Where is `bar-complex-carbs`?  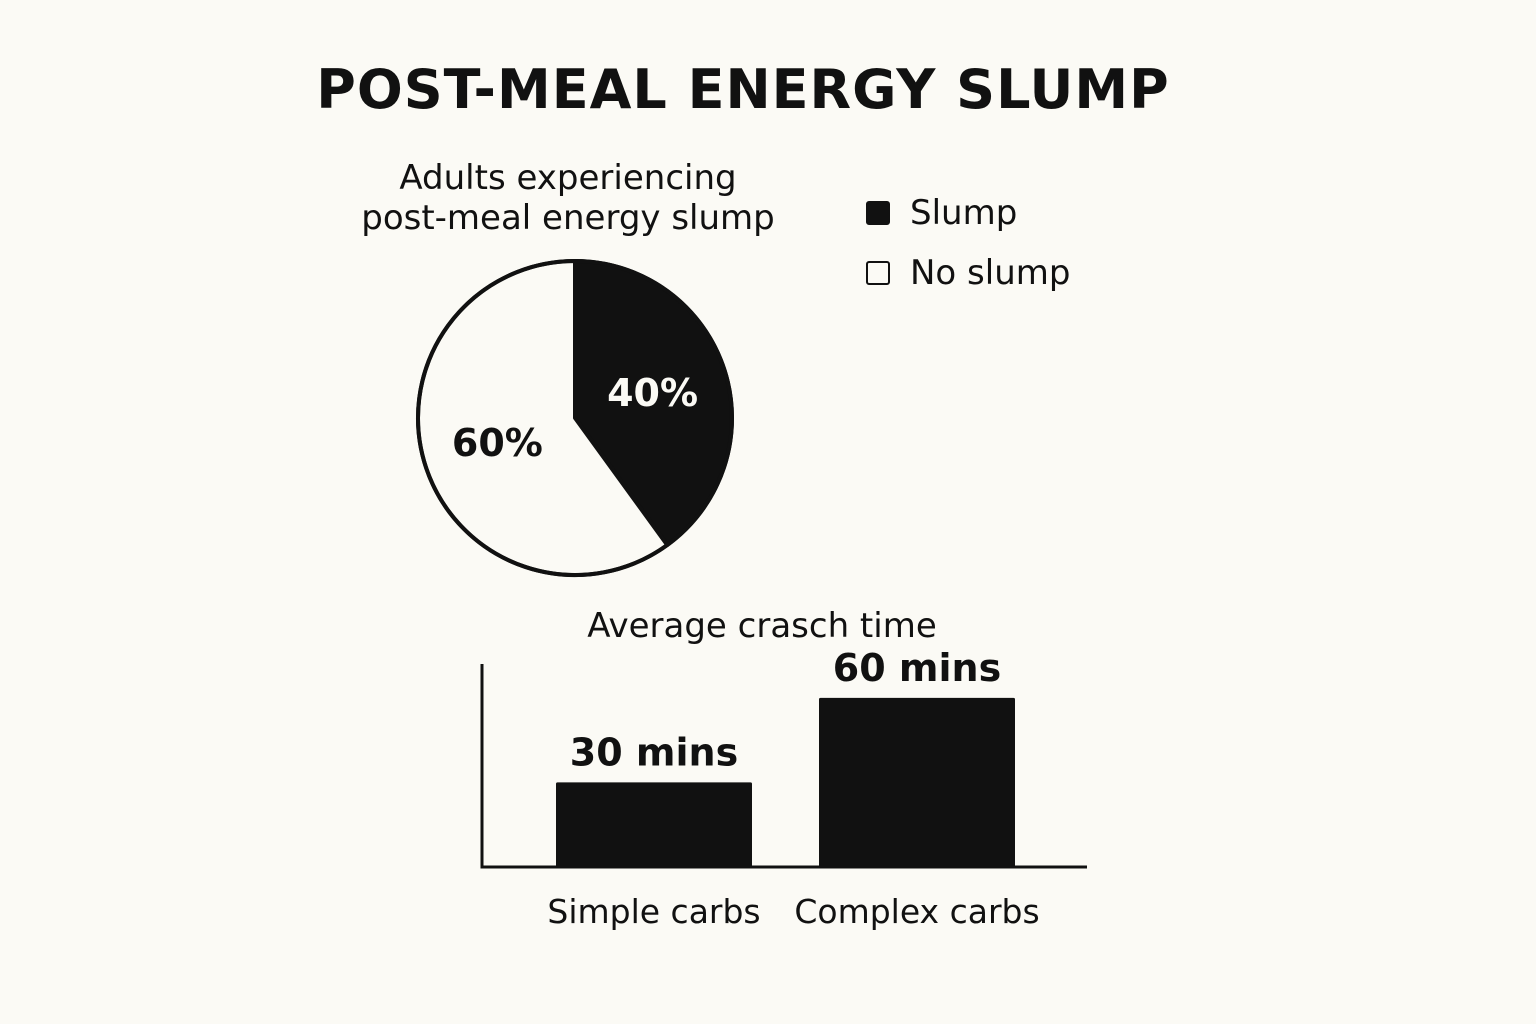 bar-complex-carbs is located at coordinates (917, 782).